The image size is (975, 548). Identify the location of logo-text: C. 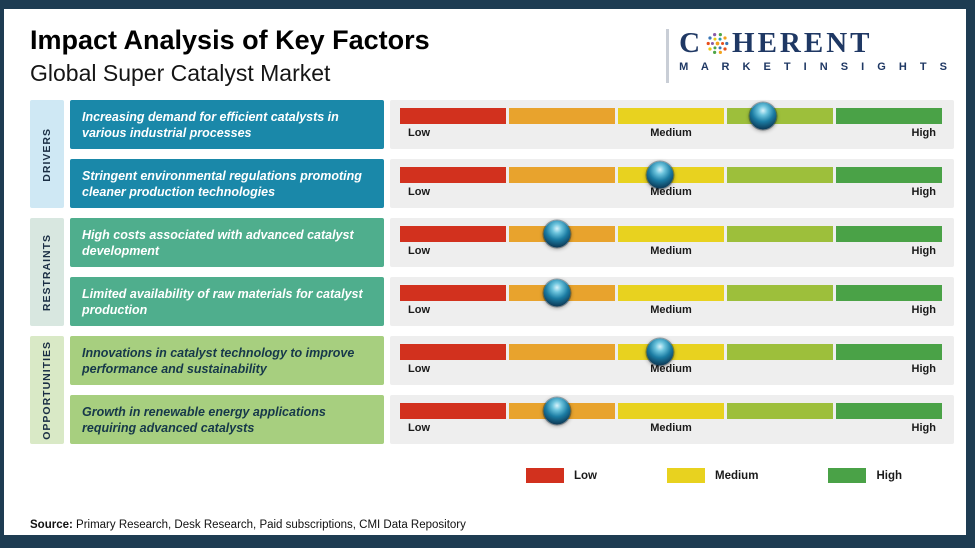
(815, 51).